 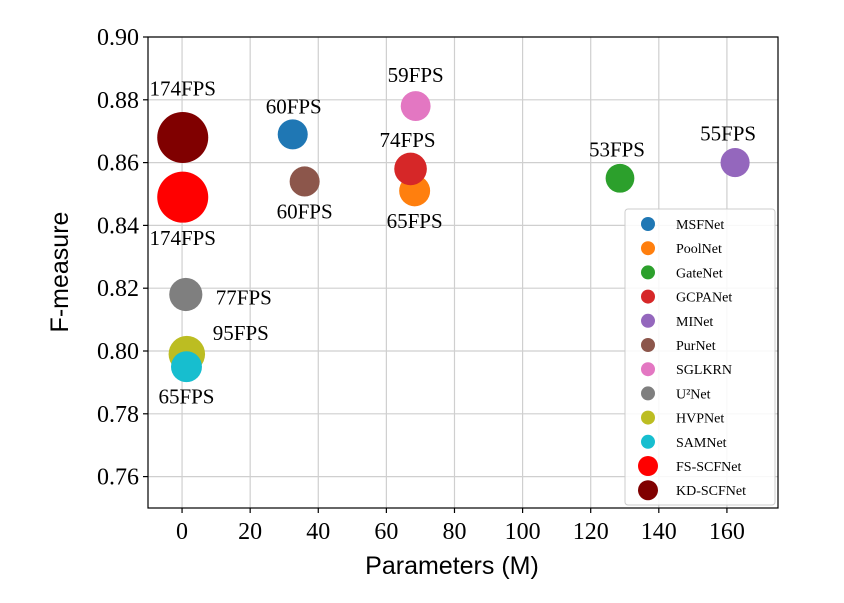 I want to click on y-tick-label: 0.84, so click(x=118, y=226).